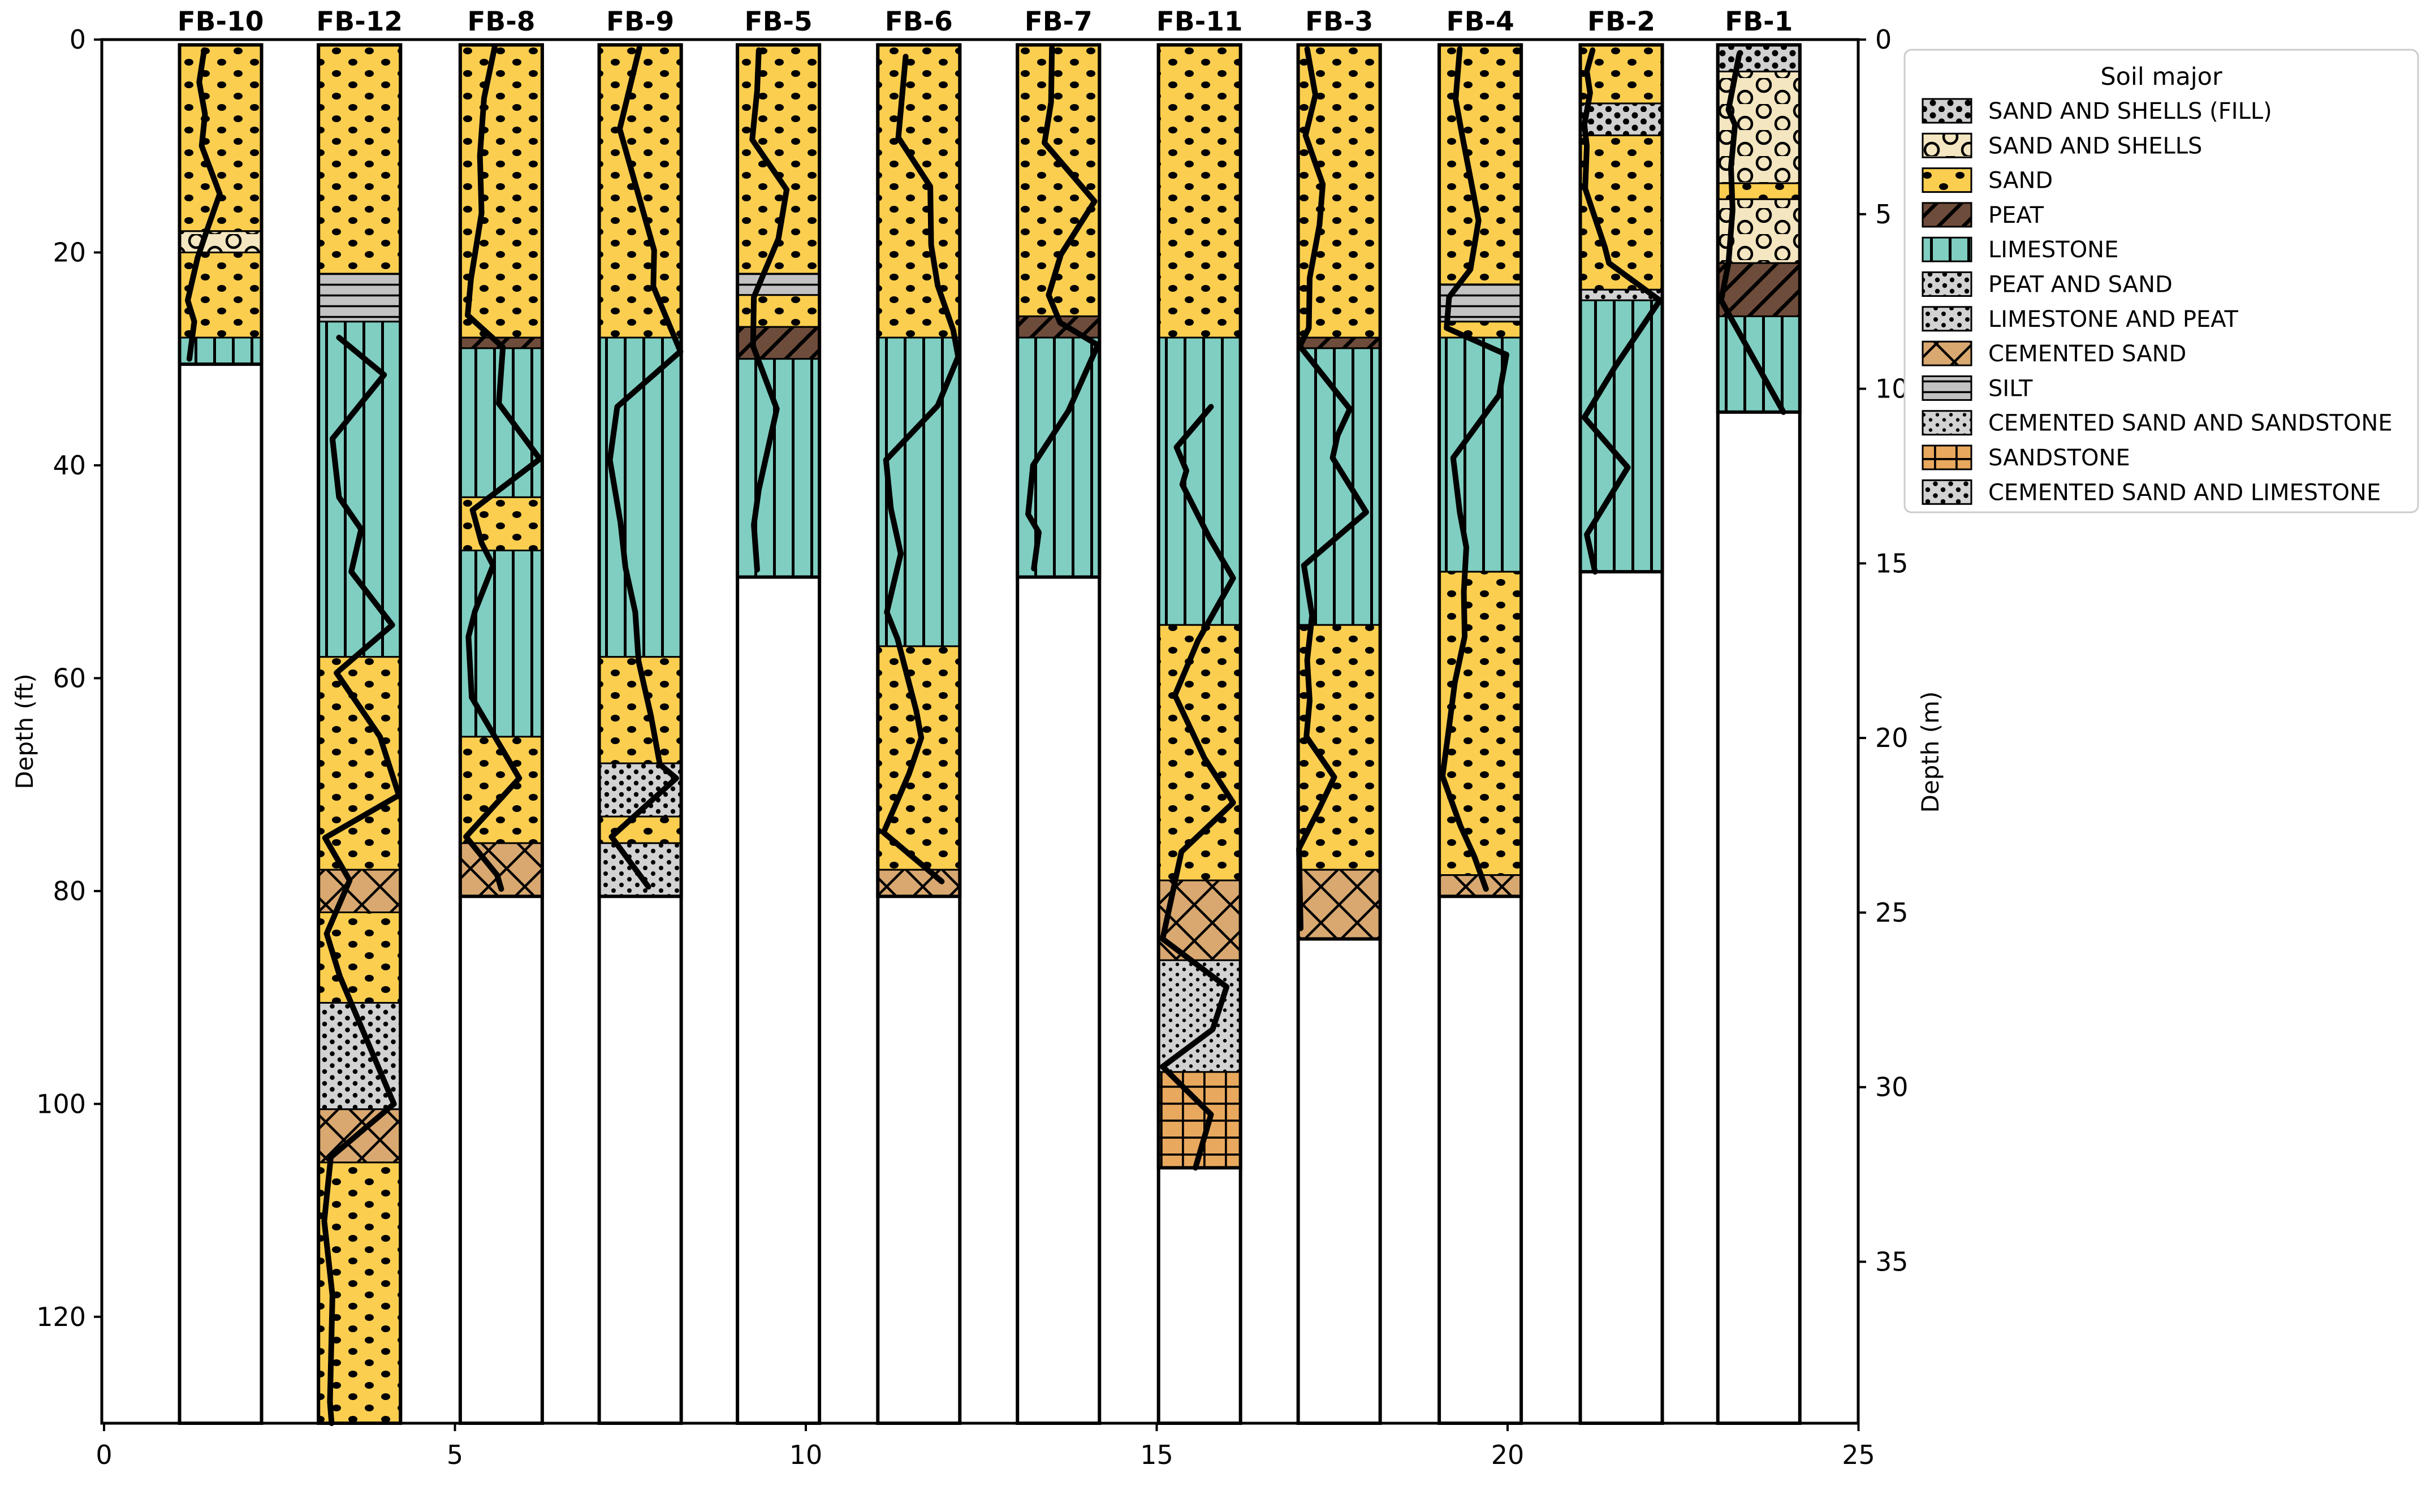 Image resolution: width=2422 pixels, height=1512 pixels. Describe the element at coordinates (2047, 285) in the screenshot. I see `legend-item-PEAT_SAND: PEAT AND SAND` at that location.